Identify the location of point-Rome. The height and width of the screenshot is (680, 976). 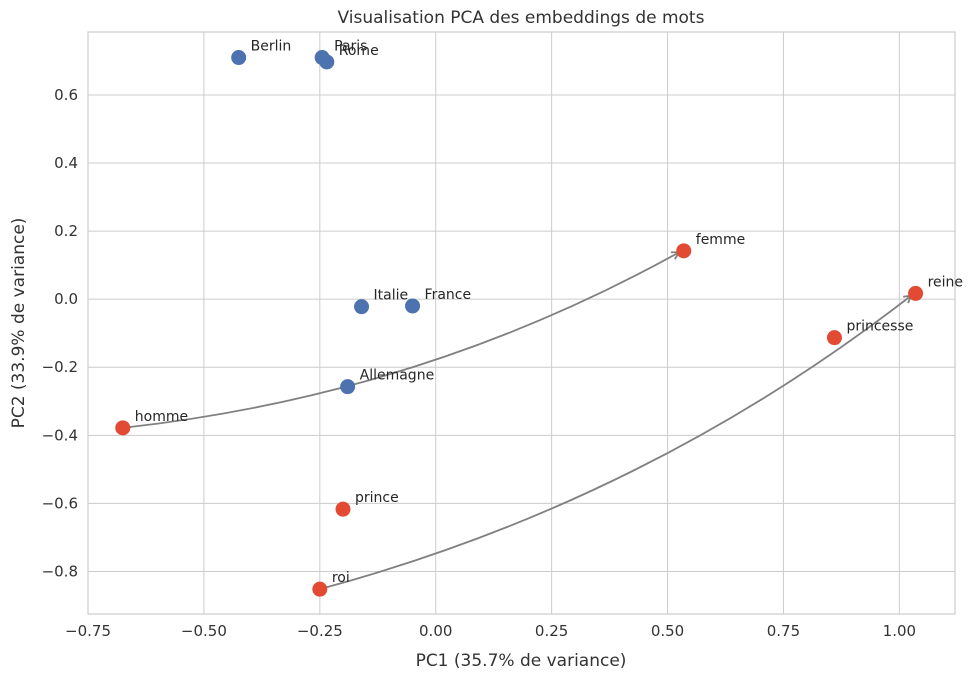
(327, 62).